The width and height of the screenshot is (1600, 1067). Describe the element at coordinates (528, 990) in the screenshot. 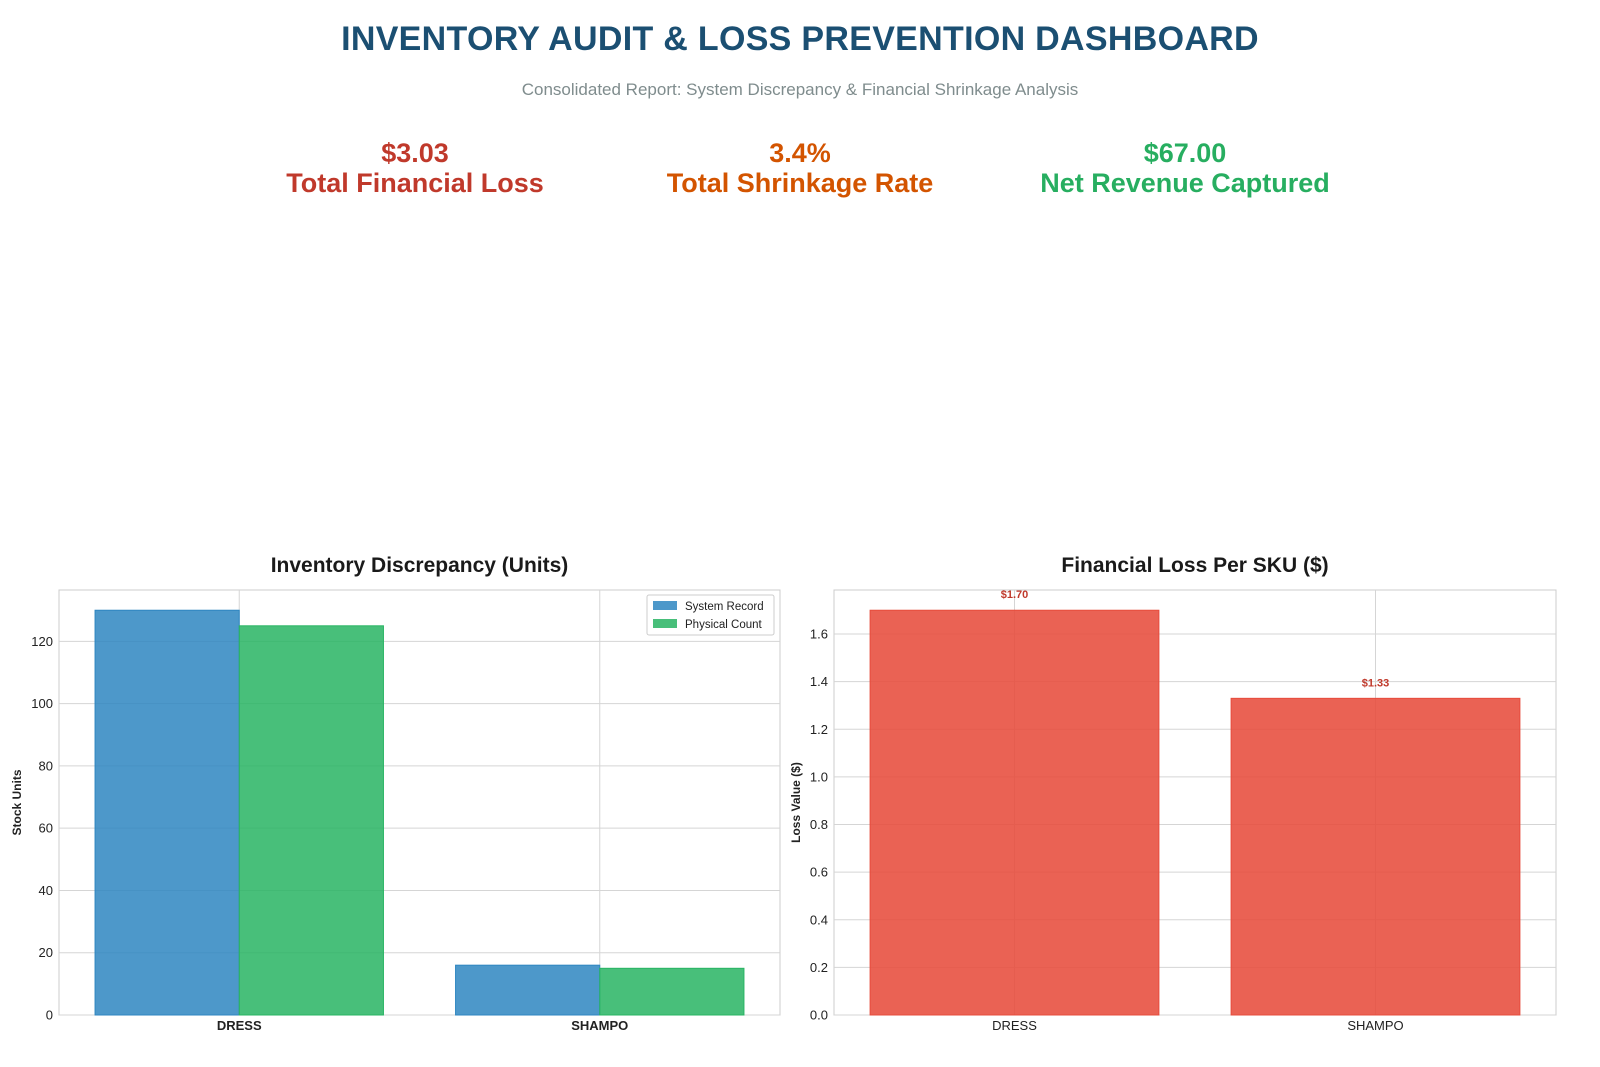

I see `bar-system-record-shampo` at that location.